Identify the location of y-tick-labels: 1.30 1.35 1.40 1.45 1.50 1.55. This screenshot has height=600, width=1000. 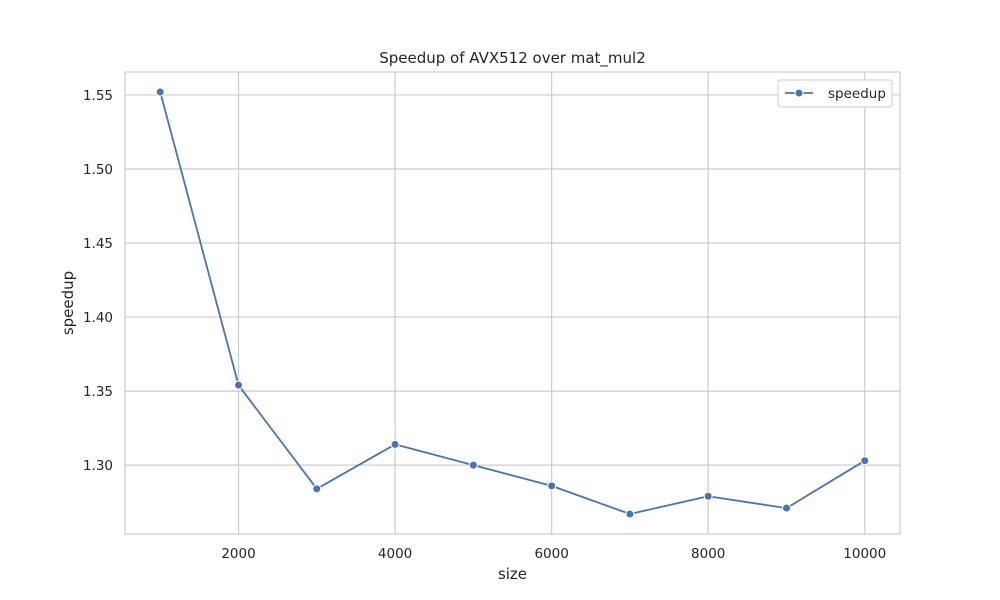
(98, 281).